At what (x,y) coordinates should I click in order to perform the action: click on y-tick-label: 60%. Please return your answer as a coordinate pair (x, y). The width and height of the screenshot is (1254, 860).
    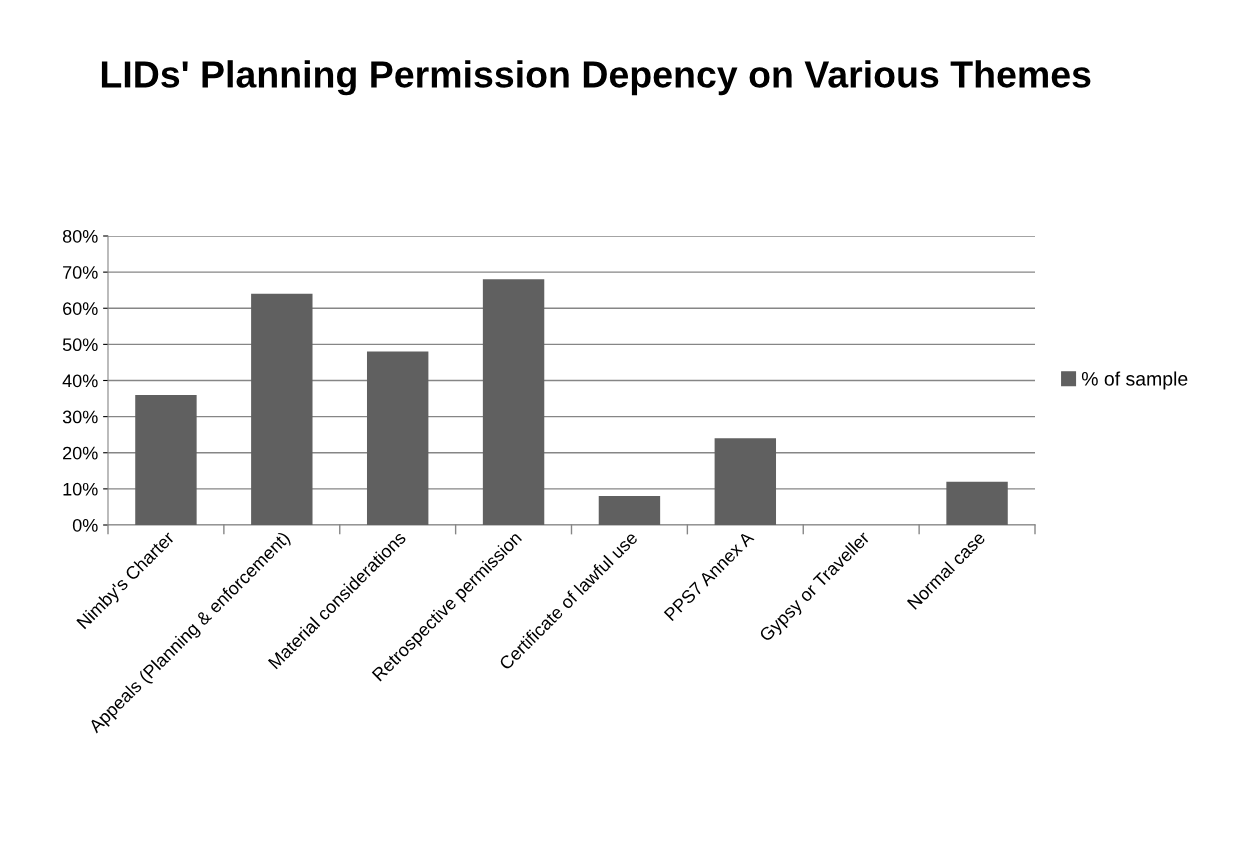
    Looking at the image, I should click on (80, 308).